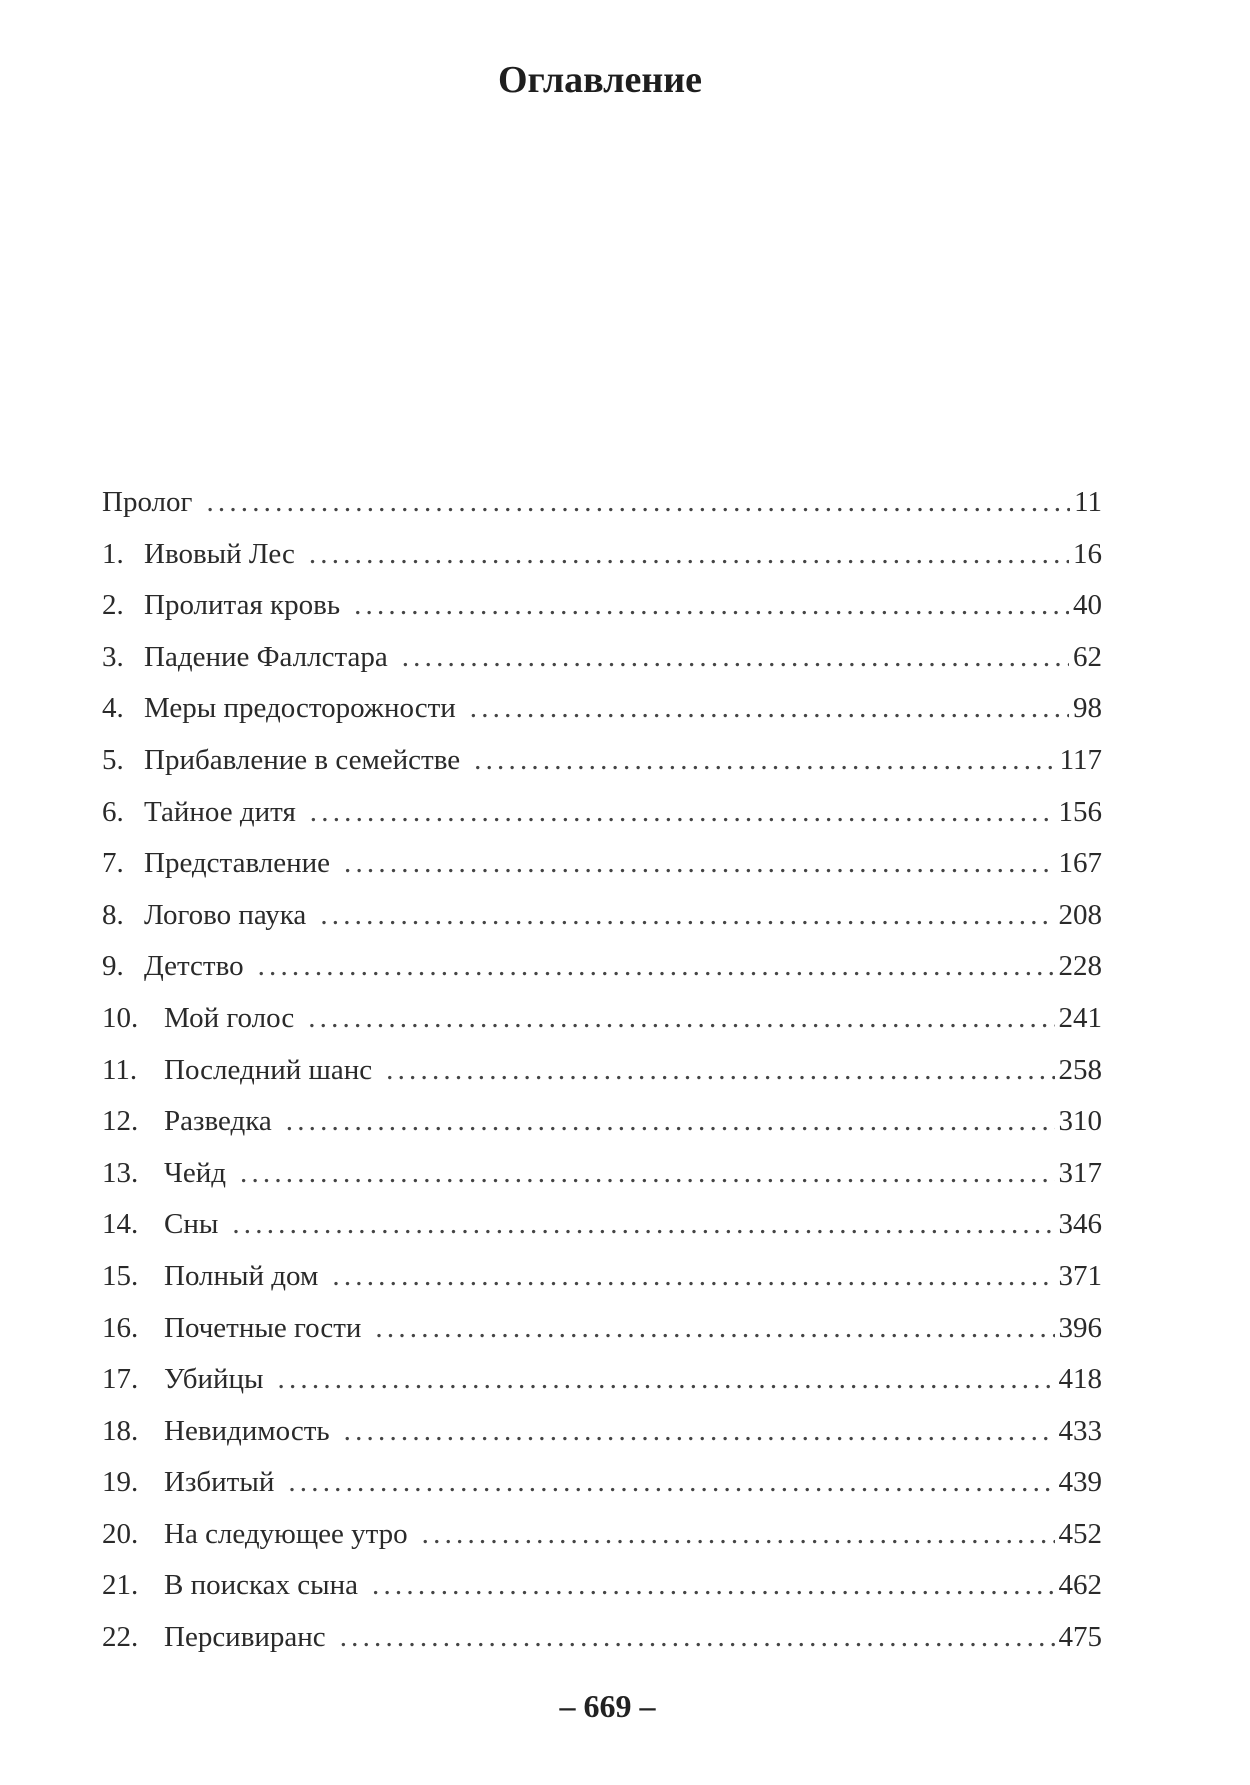 The height and width of the screenshot is (1785, 1250). I want to click on toc-entry: 14. Сны 346, so click(602, 1234).